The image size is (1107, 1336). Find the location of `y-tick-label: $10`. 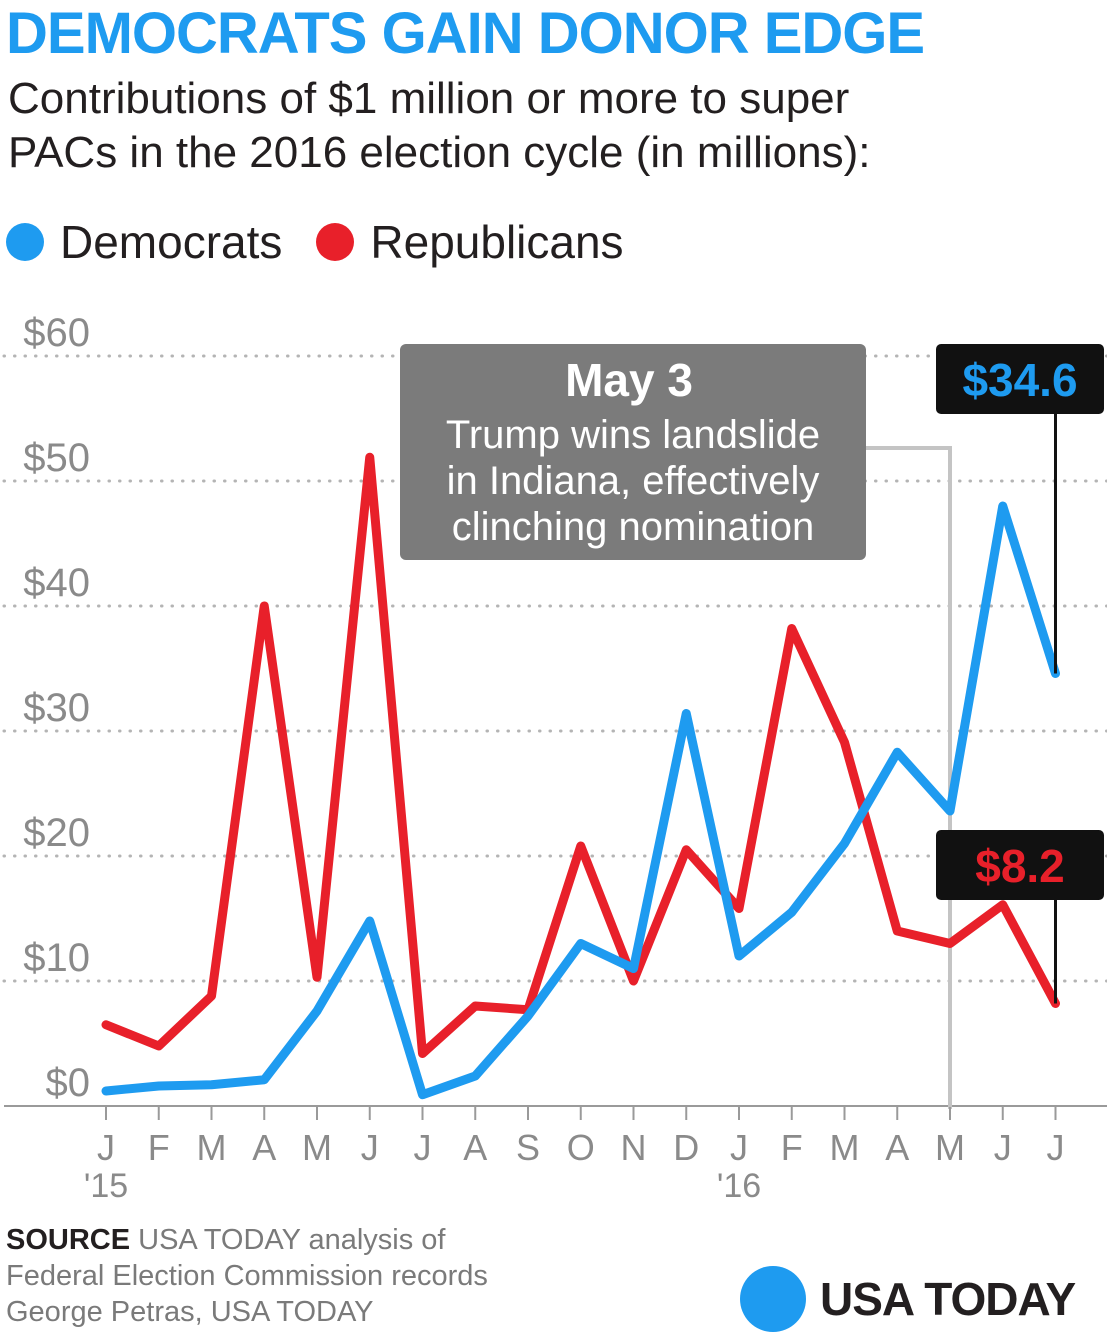

y-tick-label: $10 is located at coordinates (56, 958).